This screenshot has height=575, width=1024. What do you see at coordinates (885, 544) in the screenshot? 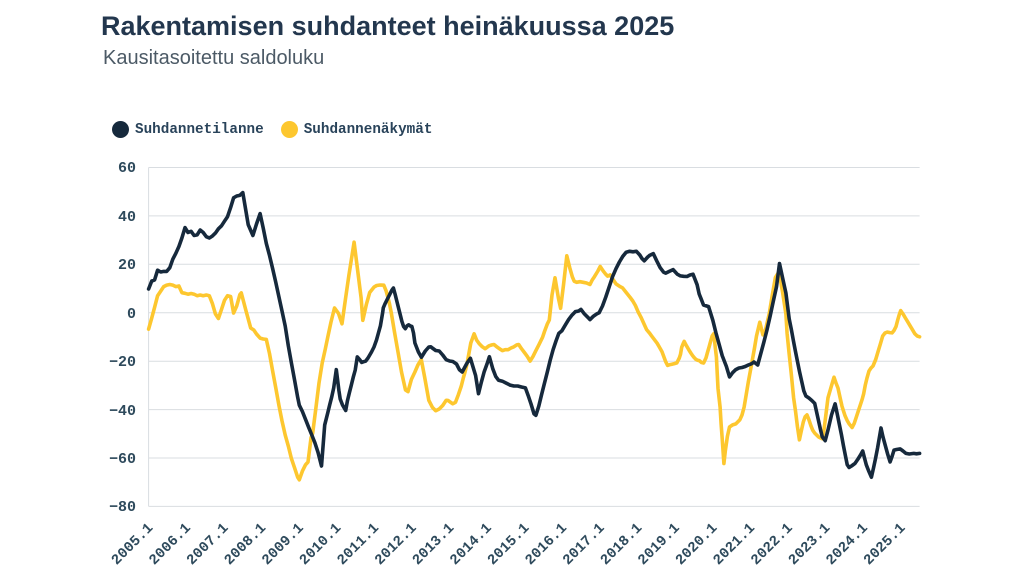
I see `svg-text: 2025.1` at bounding box center [885, 544].